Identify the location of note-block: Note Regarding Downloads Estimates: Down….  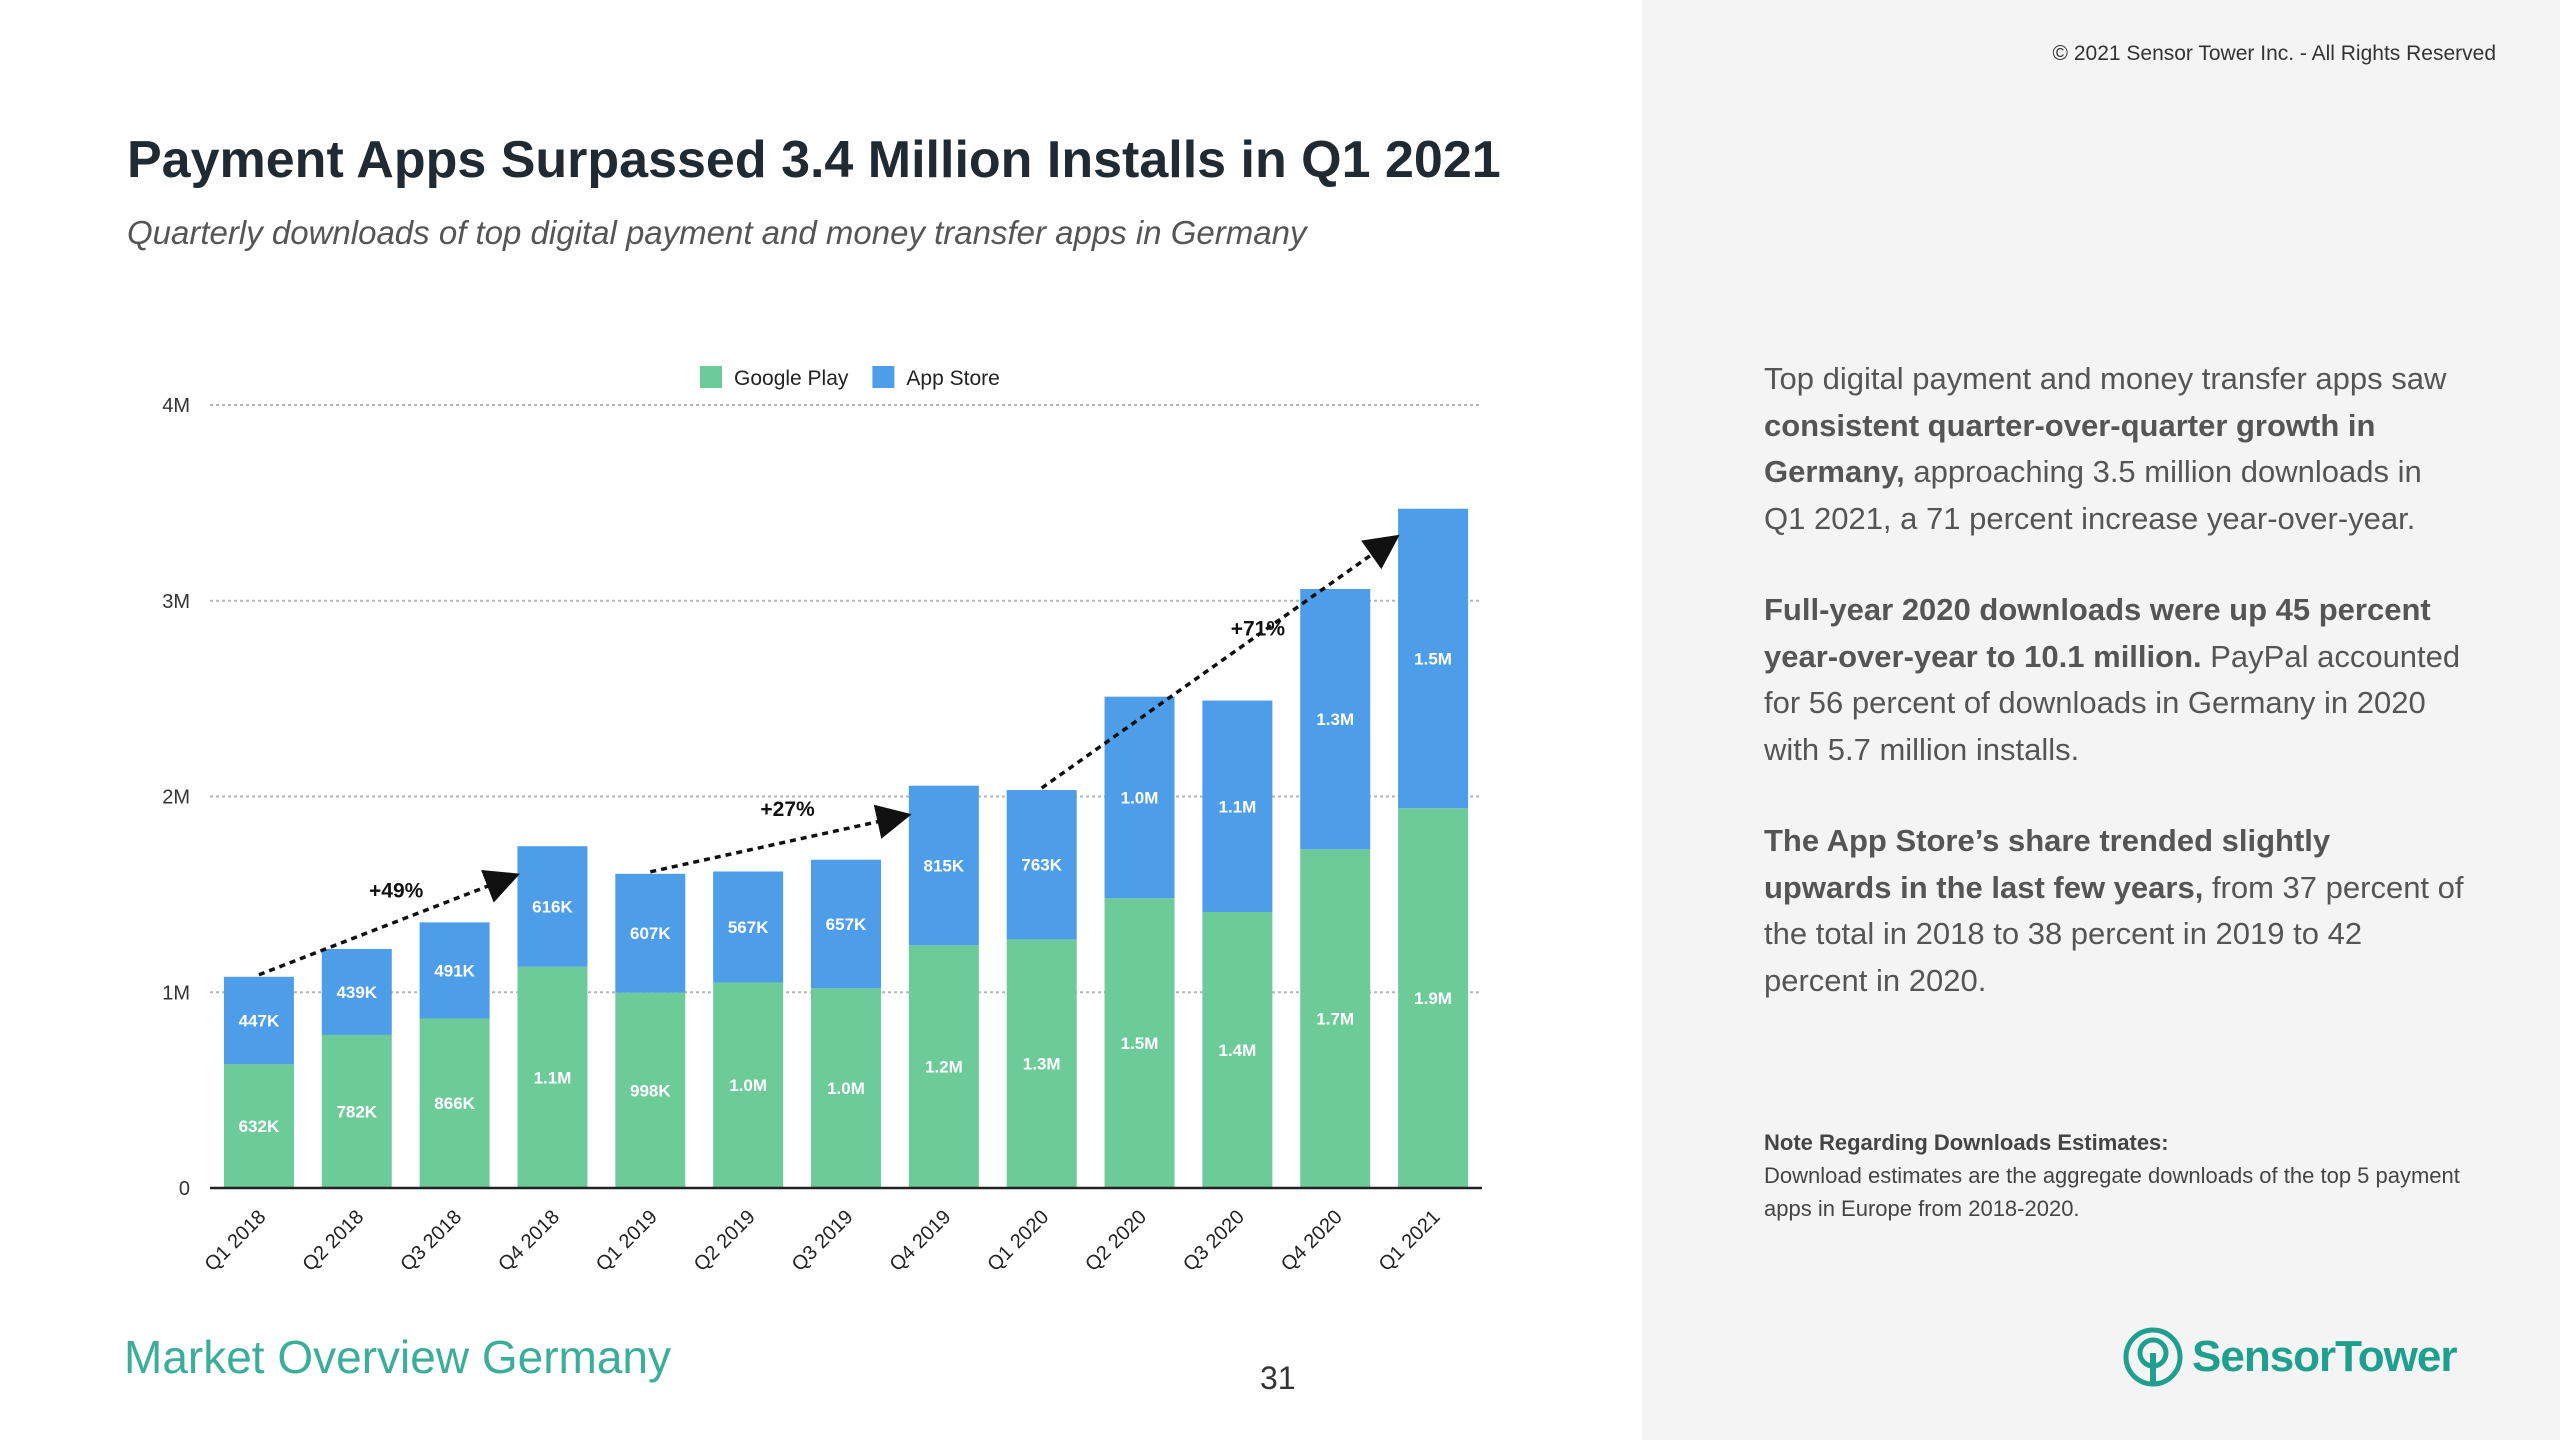
(2114, 1175).